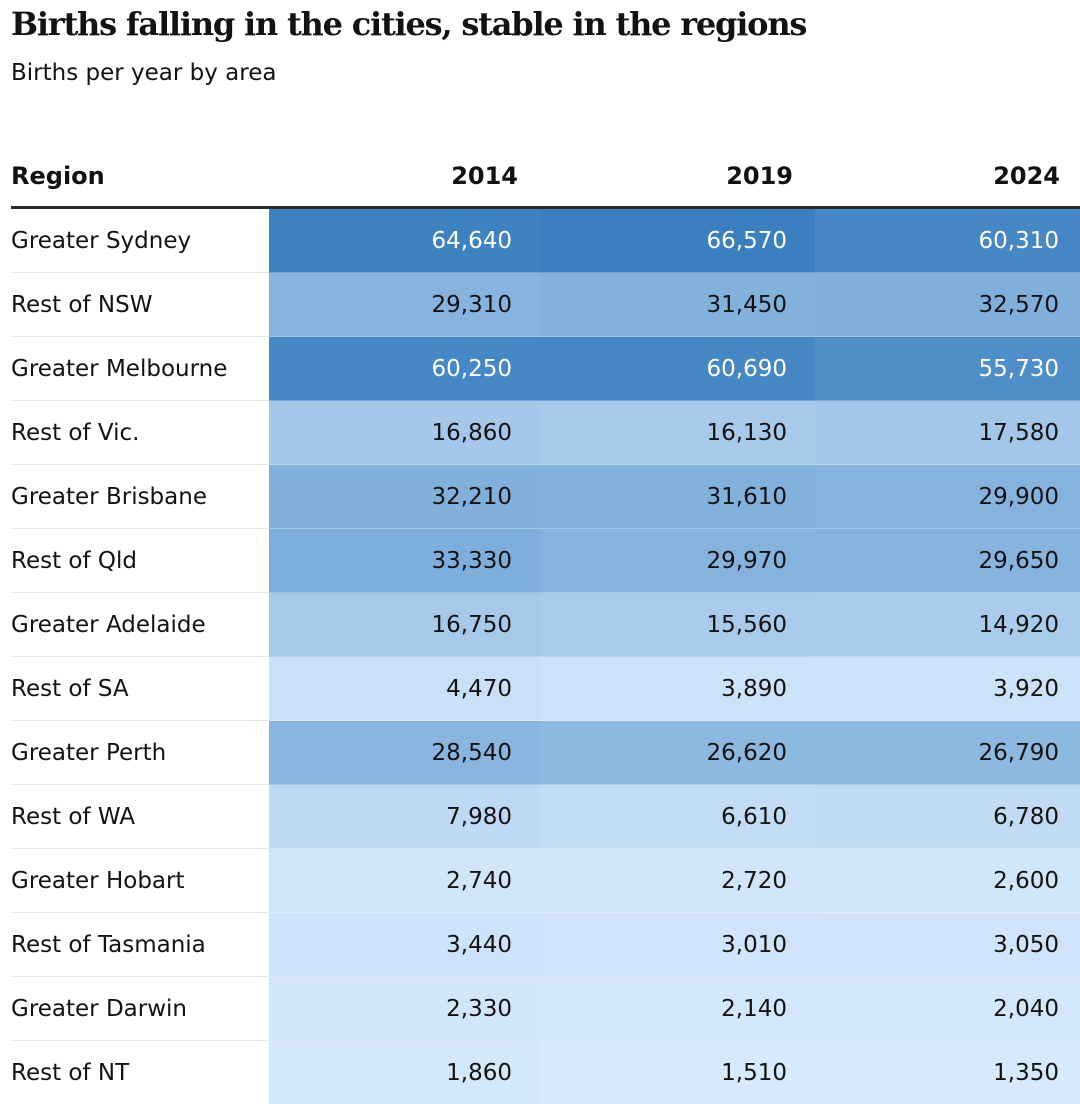 This screenshot has width=1080, height=1104. I want to click on heatmap-cell: 66,570, so click(677, 240).